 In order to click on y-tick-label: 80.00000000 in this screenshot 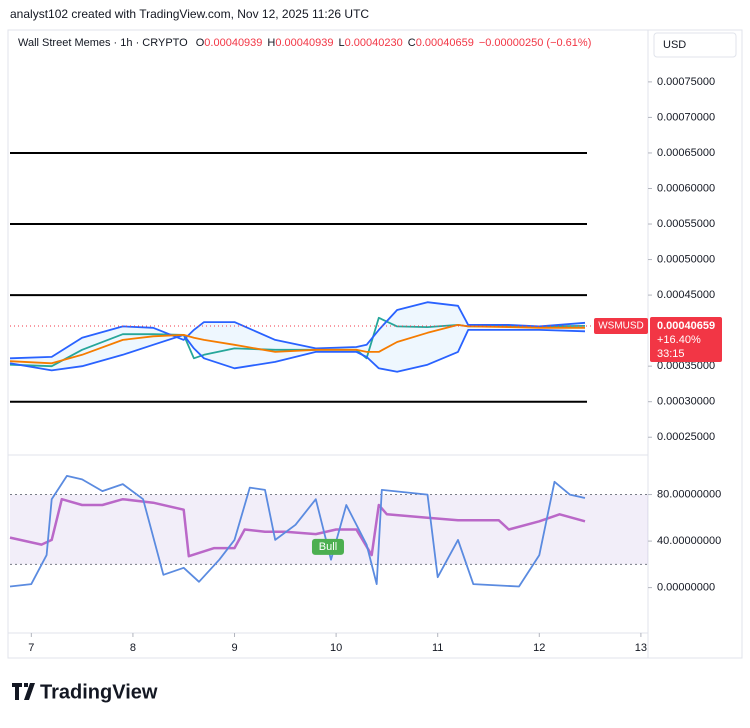, I will do `click(689, 494)`.